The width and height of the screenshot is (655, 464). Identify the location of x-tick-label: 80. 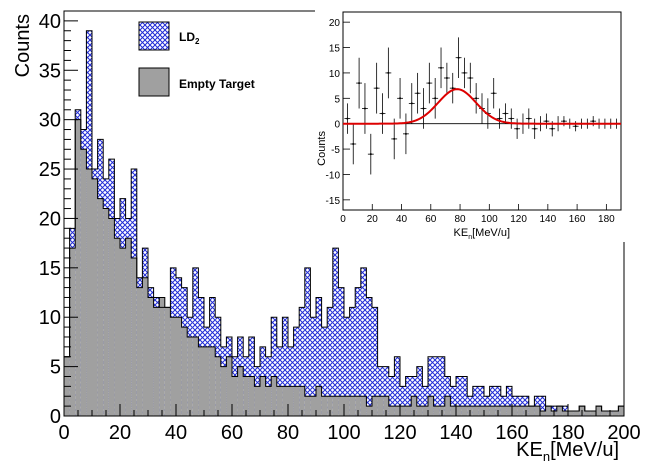
(288, 433).